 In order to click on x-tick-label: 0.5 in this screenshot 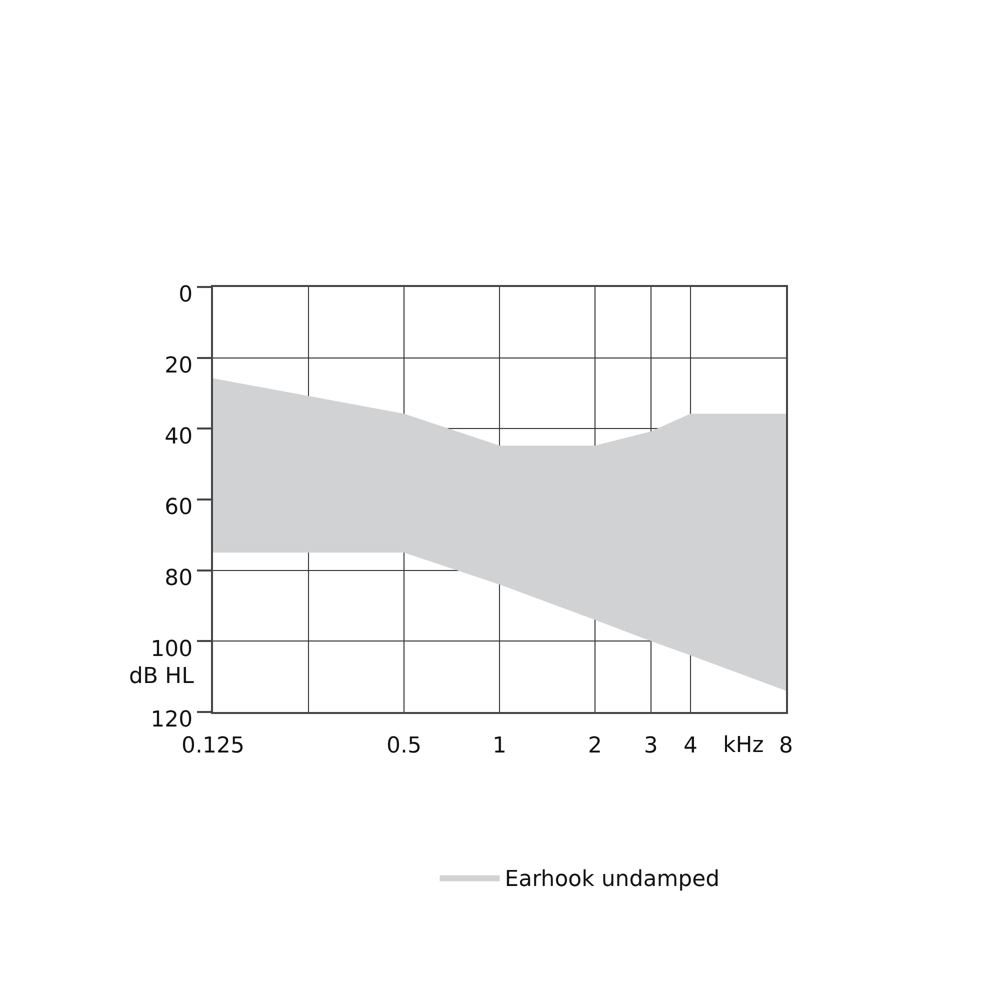, I will do `click(404, 745)`.